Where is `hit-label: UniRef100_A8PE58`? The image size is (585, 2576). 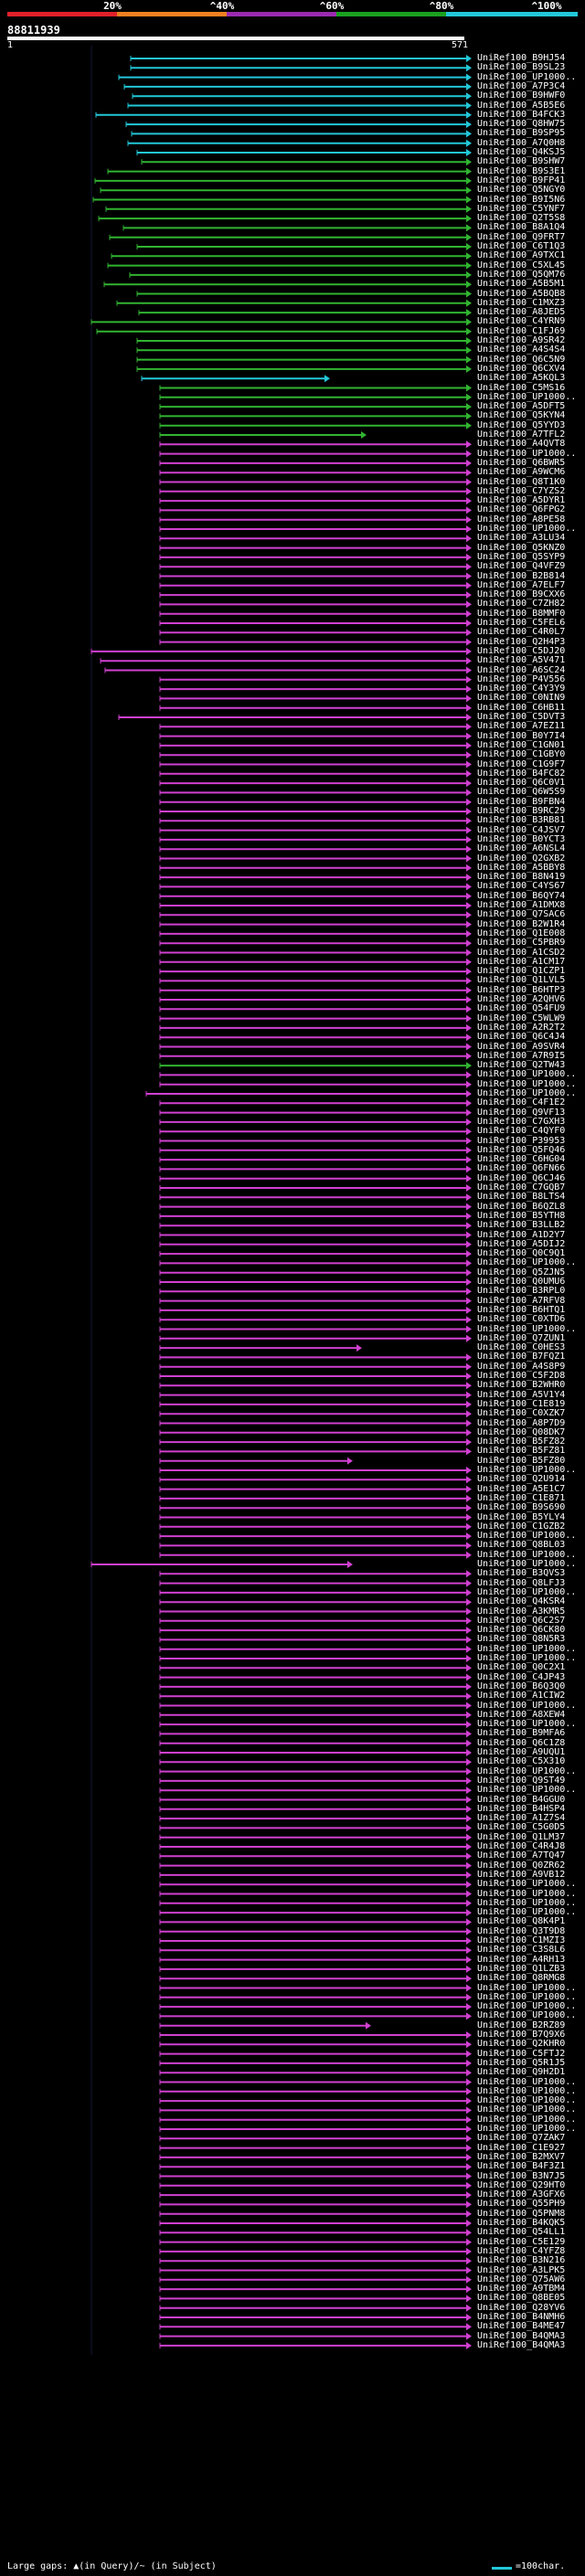
hit-label: UniRef100_A8PE58 is located at coordinates (521, 519).